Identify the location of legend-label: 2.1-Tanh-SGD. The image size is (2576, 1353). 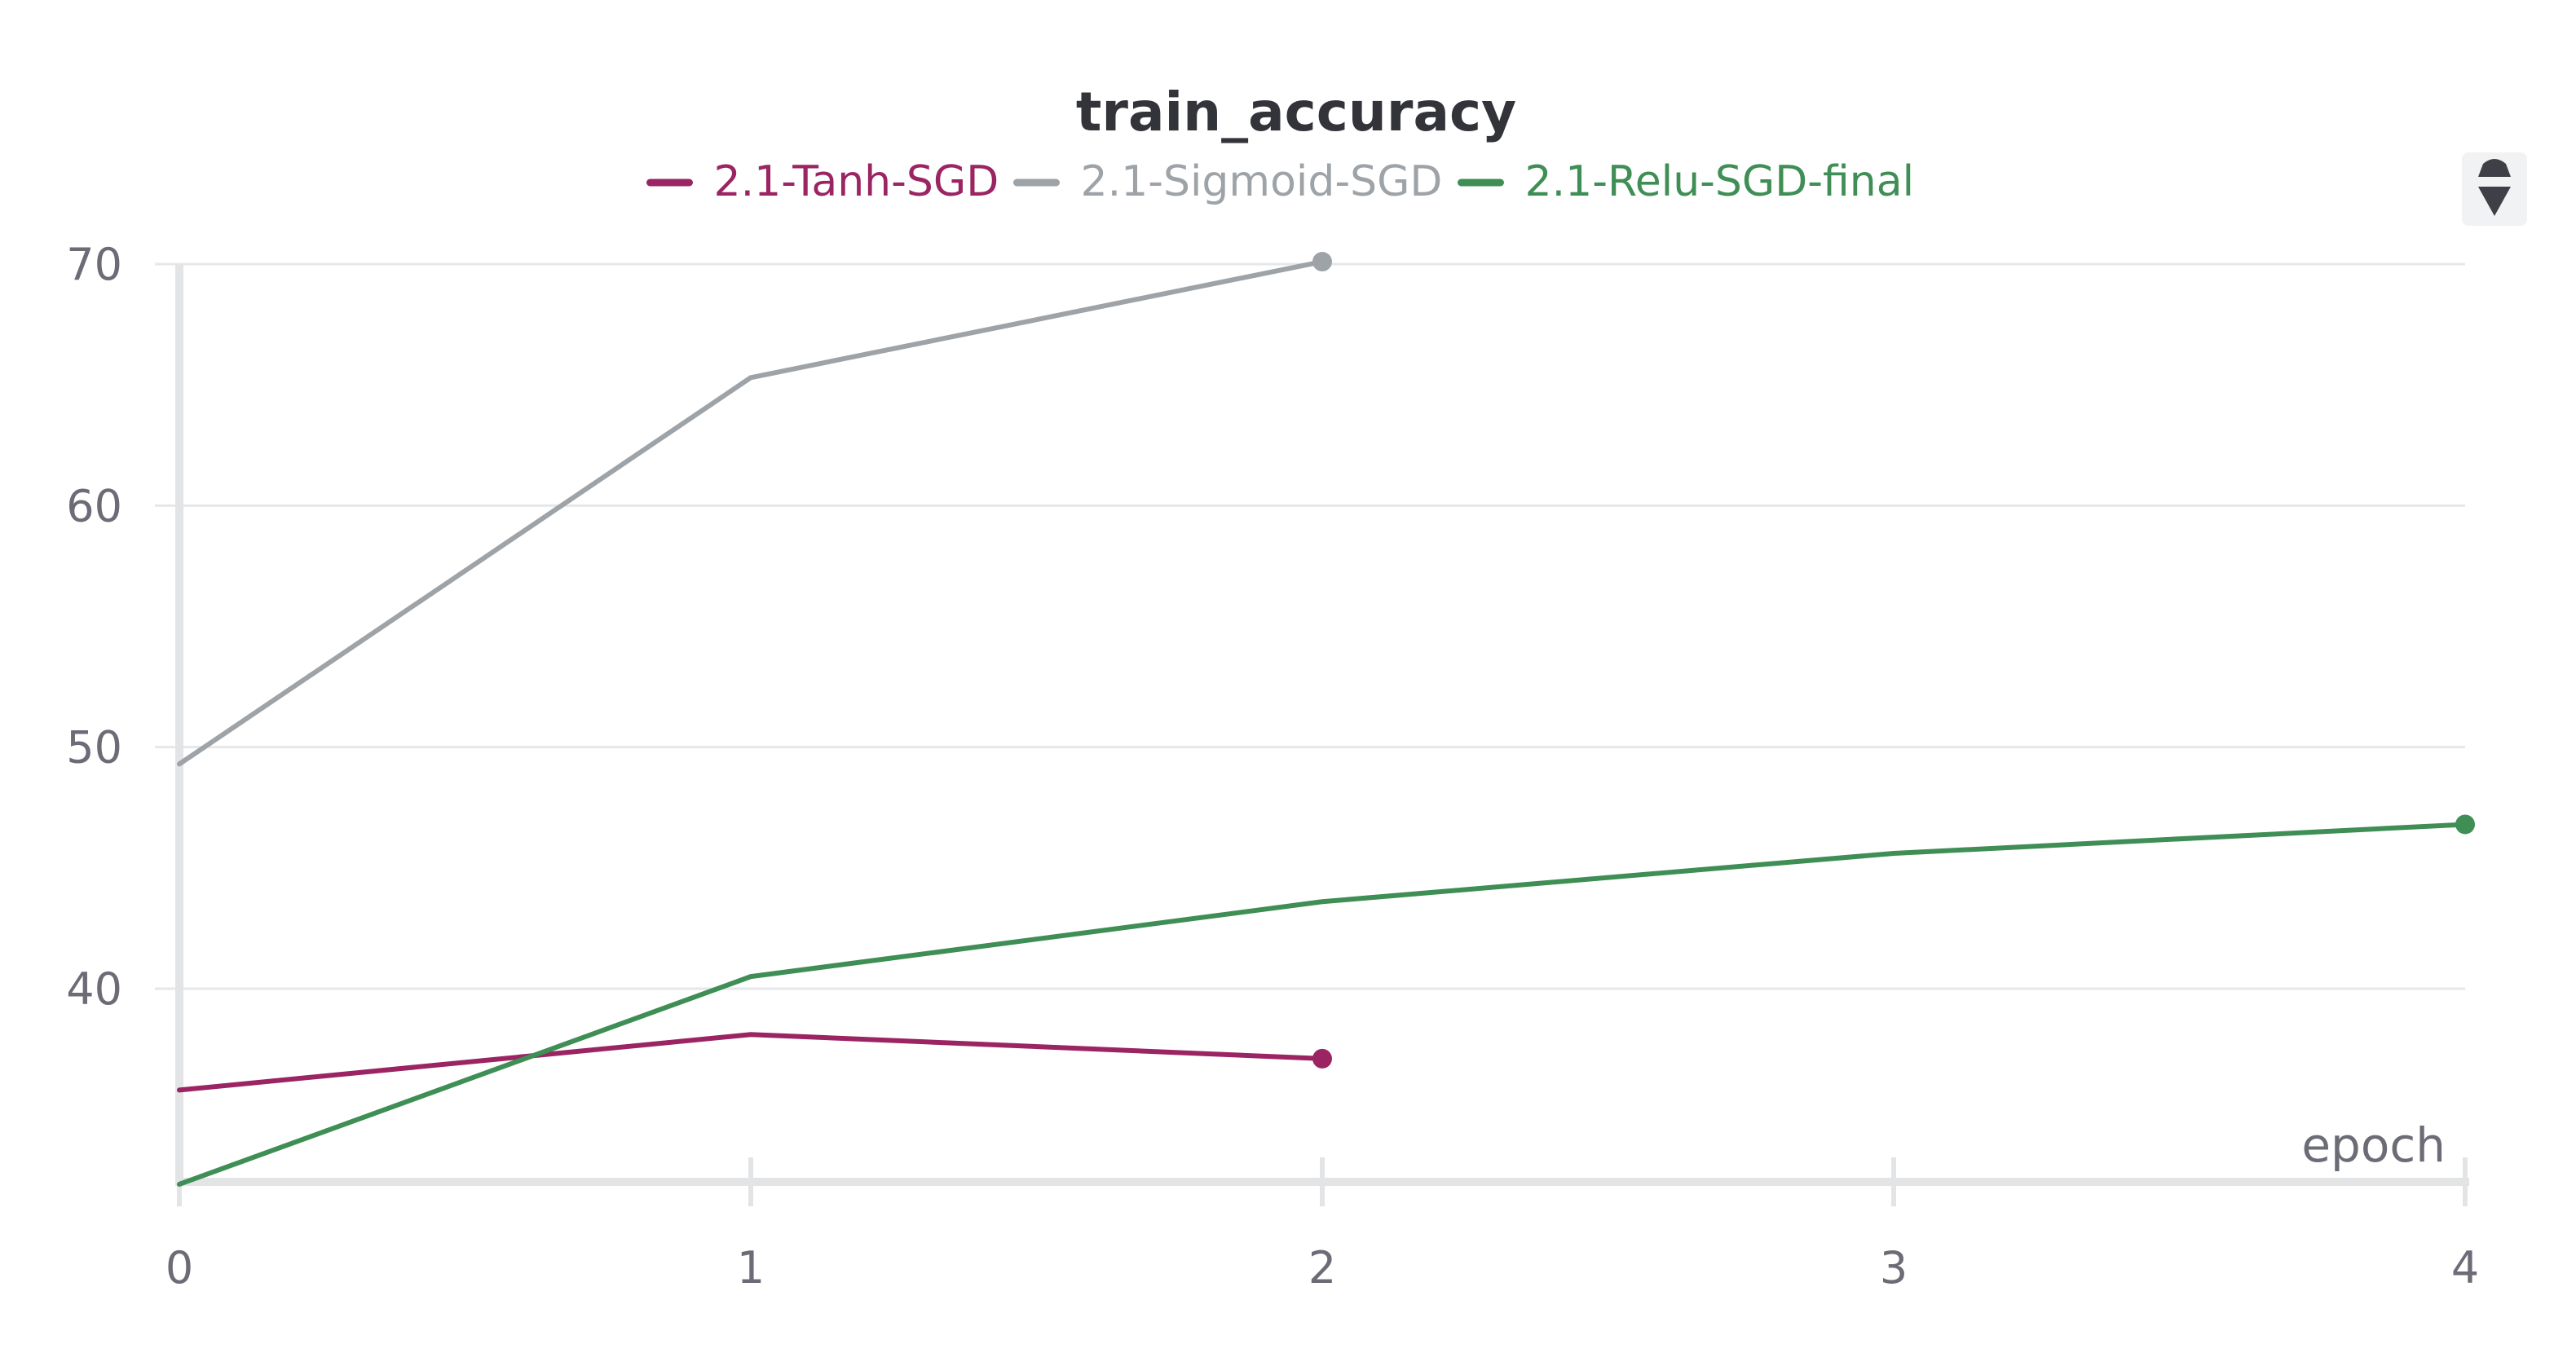
(856, 181).